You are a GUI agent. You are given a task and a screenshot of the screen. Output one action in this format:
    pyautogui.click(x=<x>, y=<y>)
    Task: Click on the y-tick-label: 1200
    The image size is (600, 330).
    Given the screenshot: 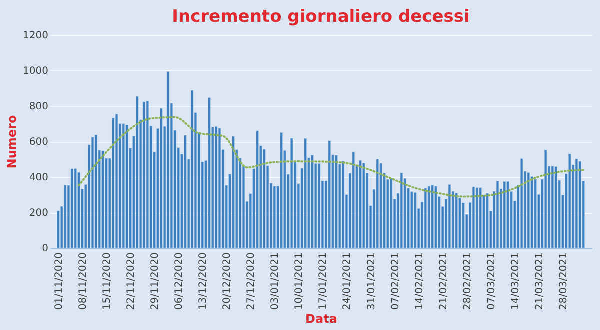 What is the action you would take?
    pyautogui.click(x=35, y=36)
    